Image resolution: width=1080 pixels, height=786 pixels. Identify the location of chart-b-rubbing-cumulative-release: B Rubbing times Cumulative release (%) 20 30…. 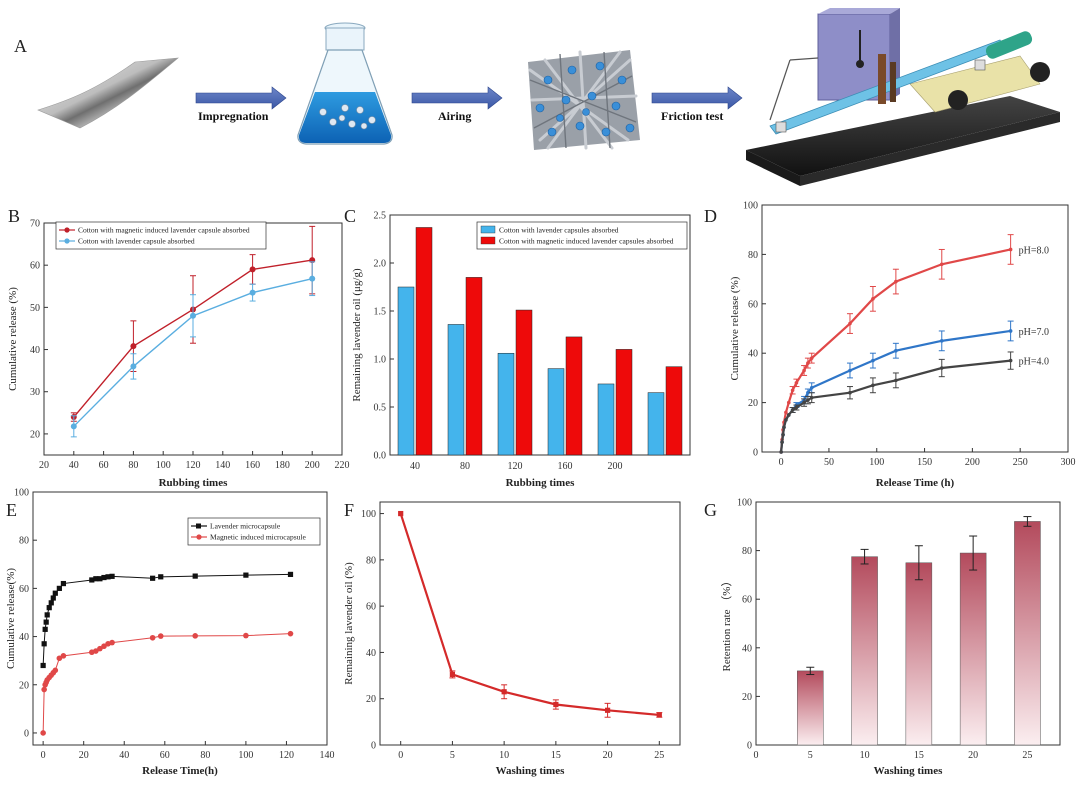
(178, 347).